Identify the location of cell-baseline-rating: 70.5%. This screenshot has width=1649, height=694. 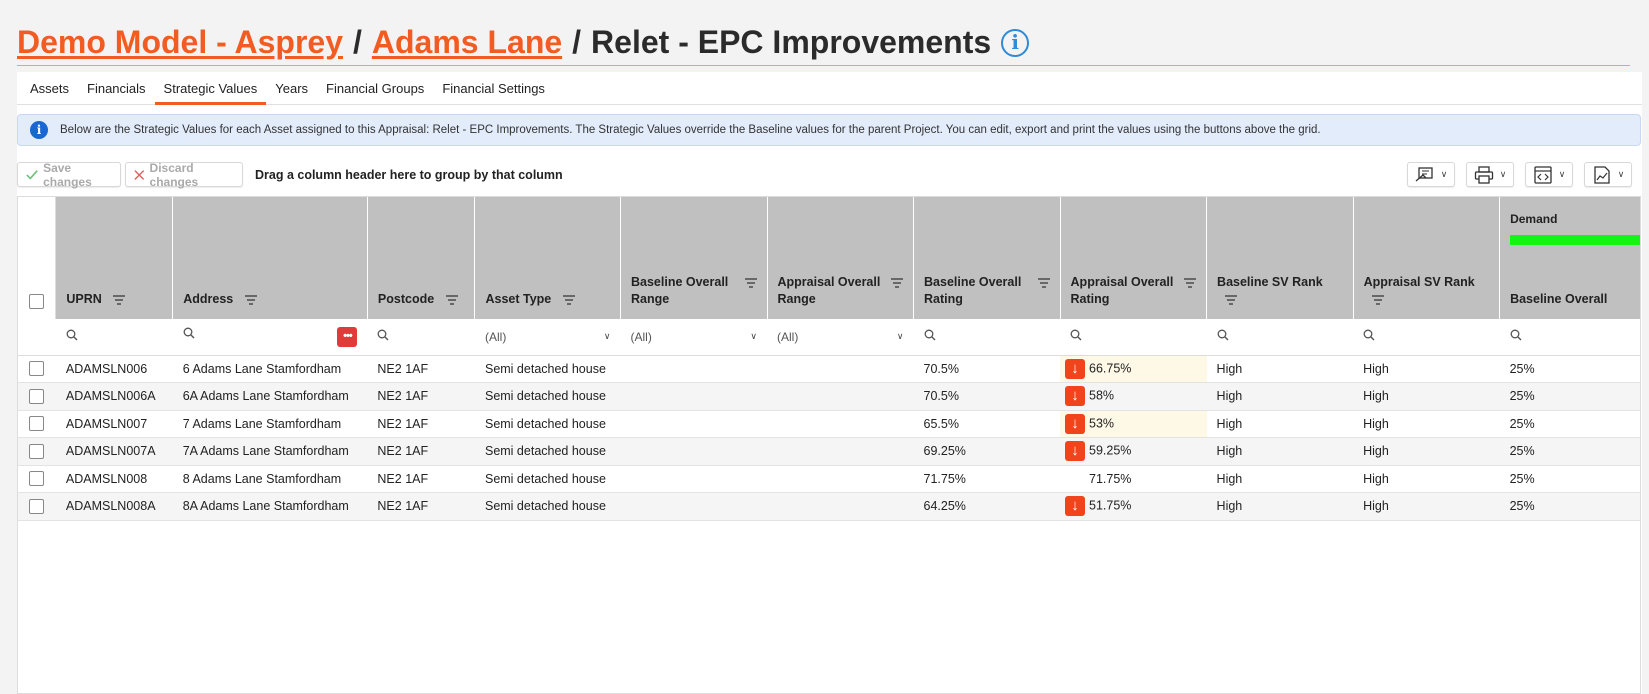
(987, 396).